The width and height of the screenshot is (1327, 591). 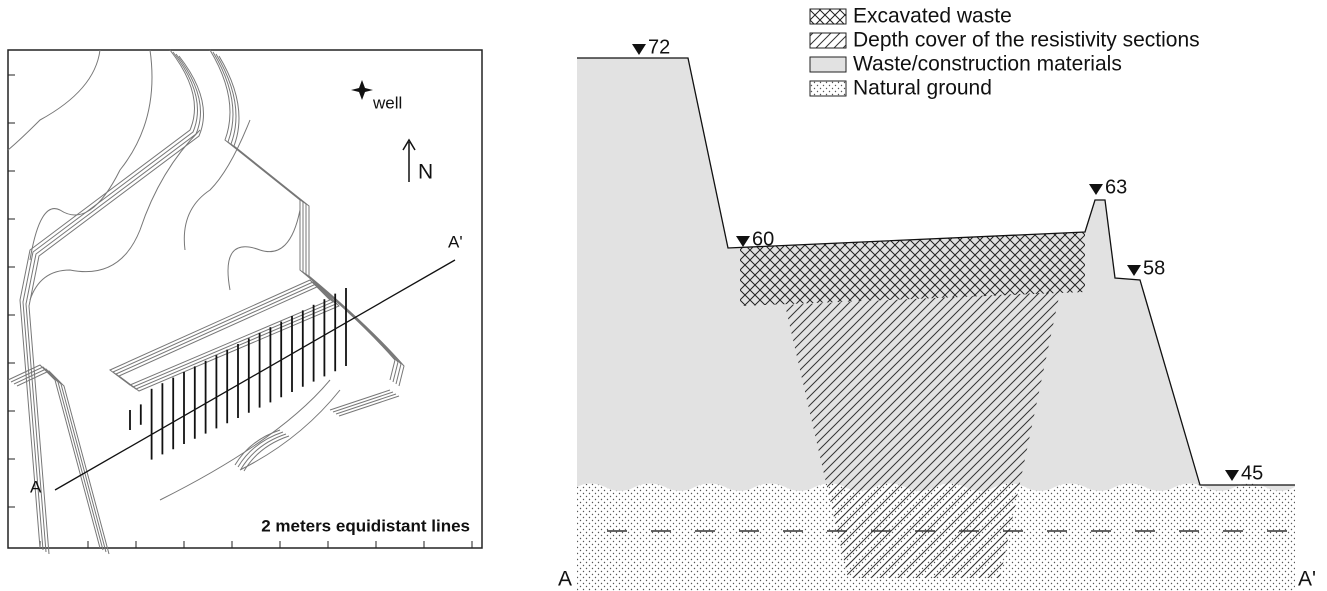 I want to click on legend-label: Depth cover of the resistivity sections, so click(x=1026, y=40).